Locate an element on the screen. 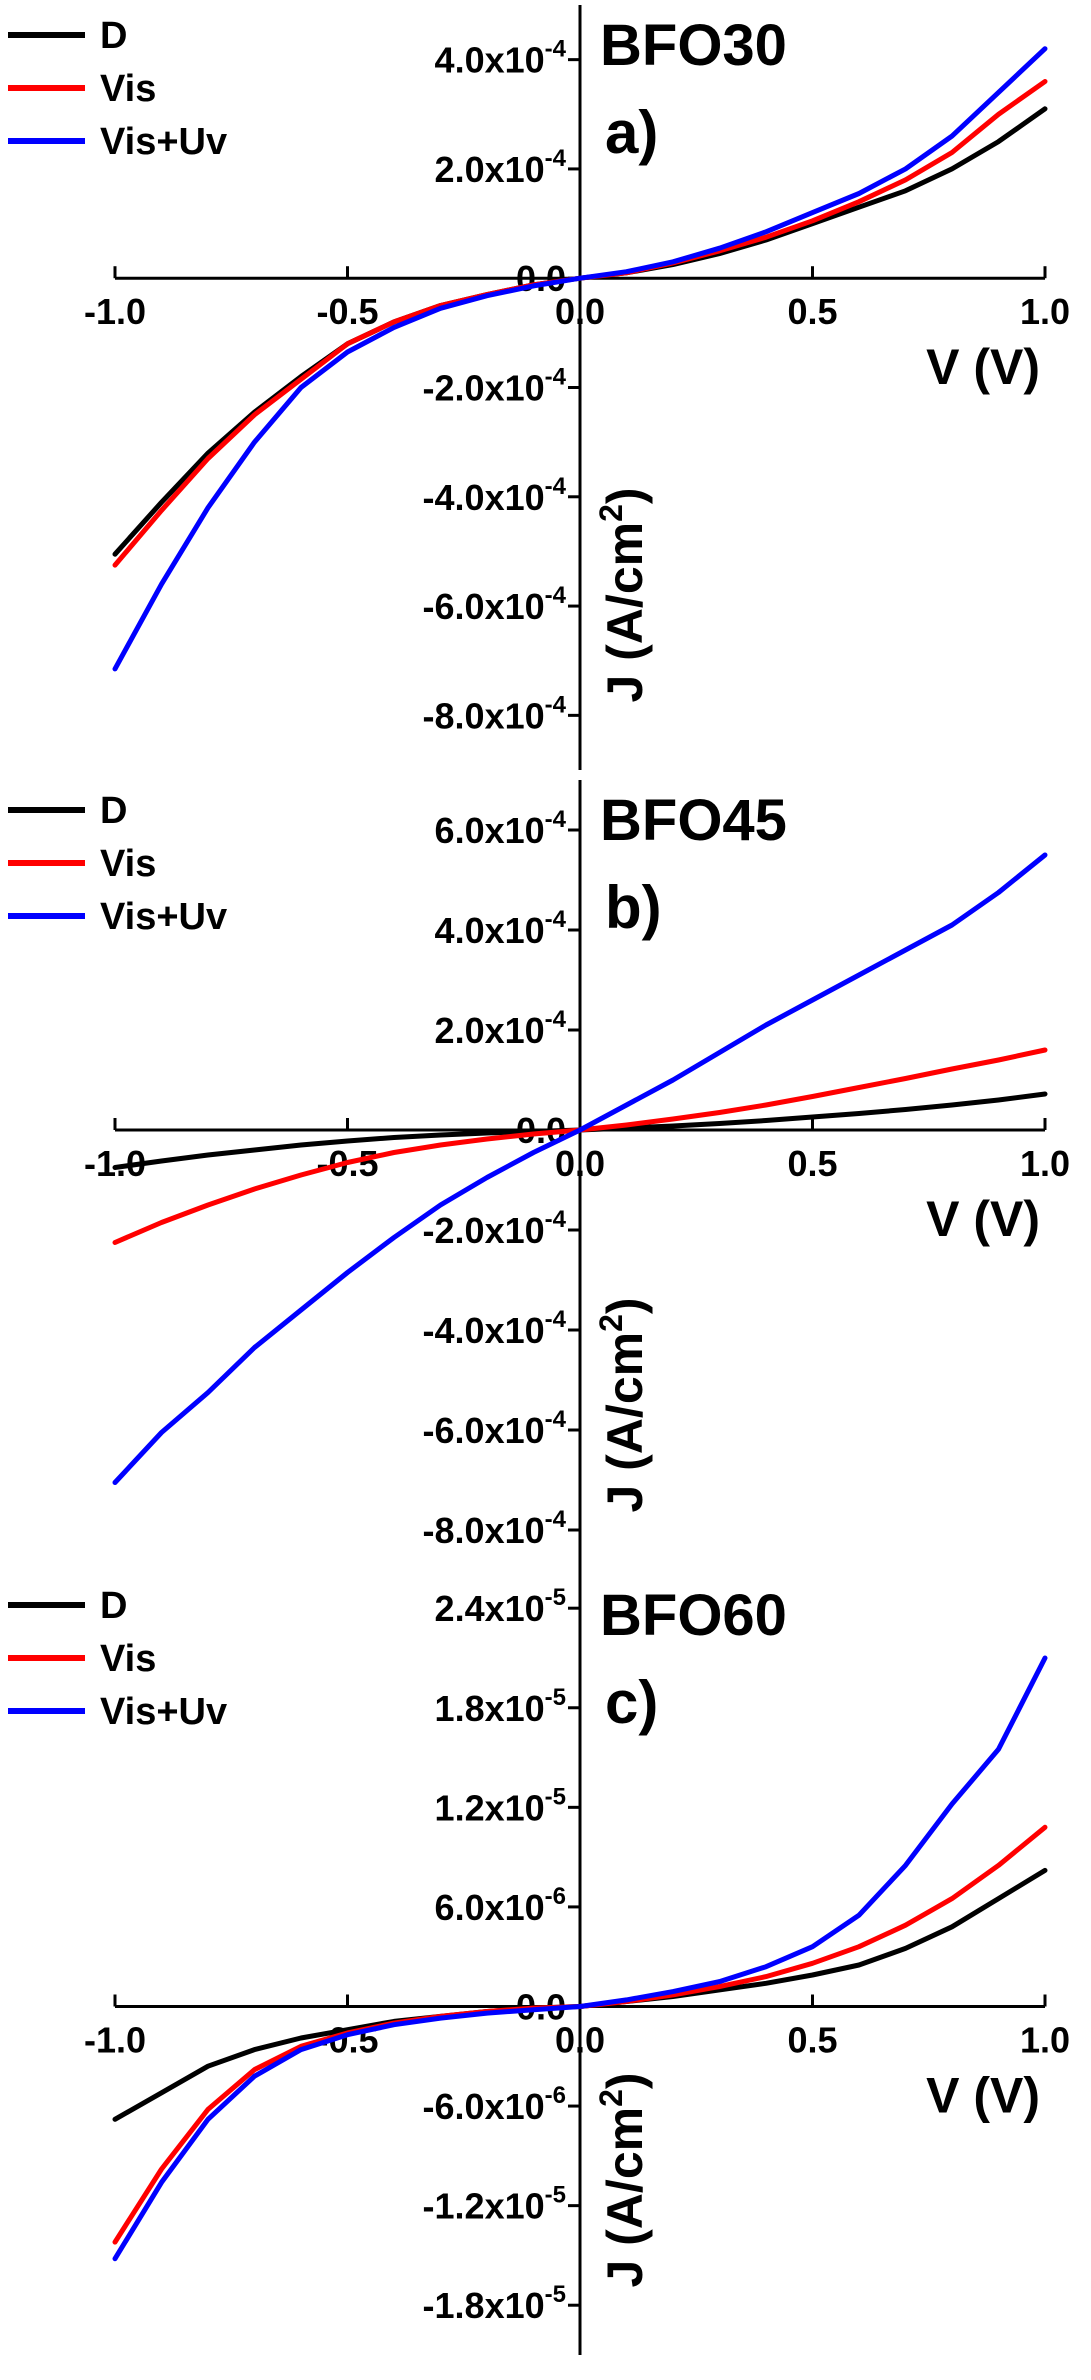 This screenshot has height=2380, width=1091. panel-label: c) is located at coordinates (631, 1702).